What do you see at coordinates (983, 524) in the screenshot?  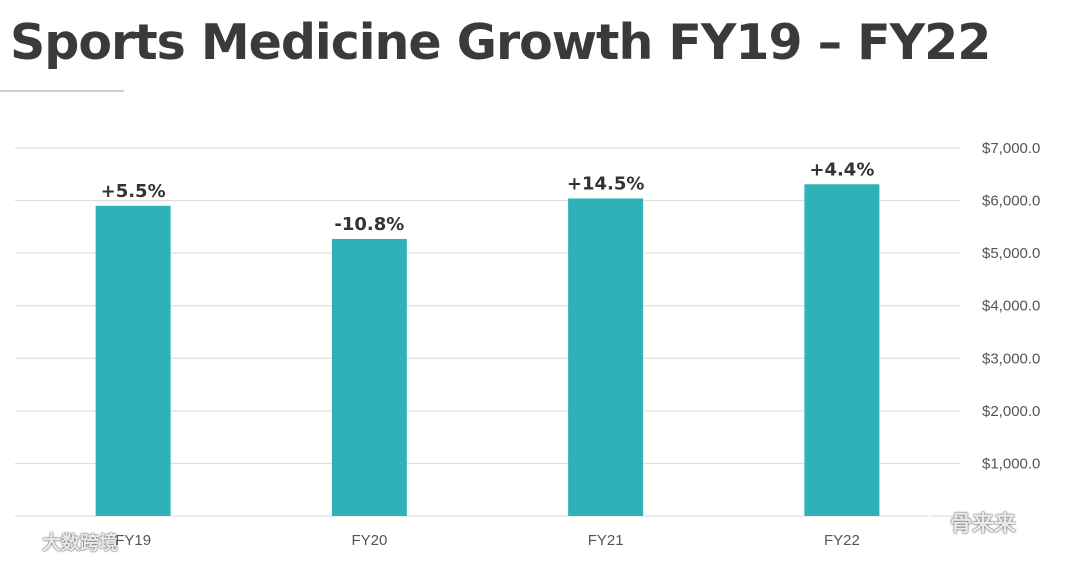 I see `watermark-right-text: 骨来来` at bounding box center [983, 524].